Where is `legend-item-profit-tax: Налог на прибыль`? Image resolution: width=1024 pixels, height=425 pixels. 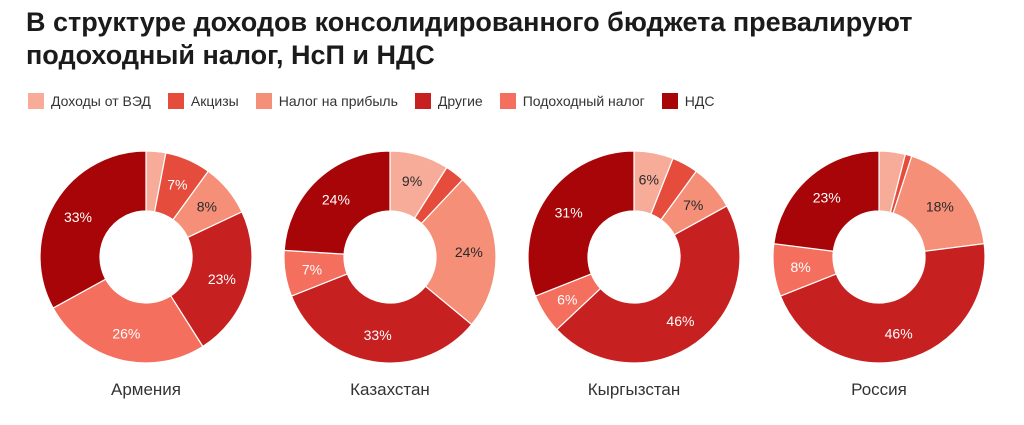 legend-item-profit-tax: Налог на прибыль is located at coordinates (326, 101).